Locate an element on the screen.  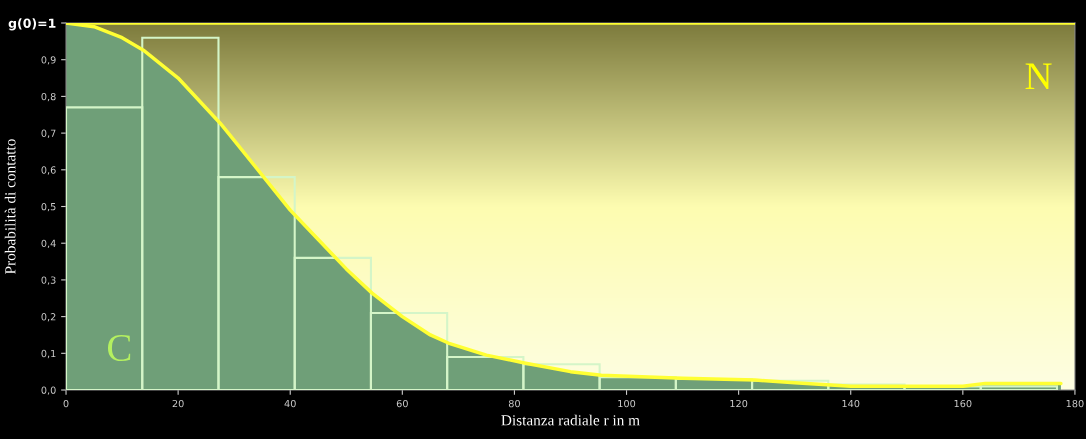
x-tick-label: 80 is located at coordinates (514, 403).